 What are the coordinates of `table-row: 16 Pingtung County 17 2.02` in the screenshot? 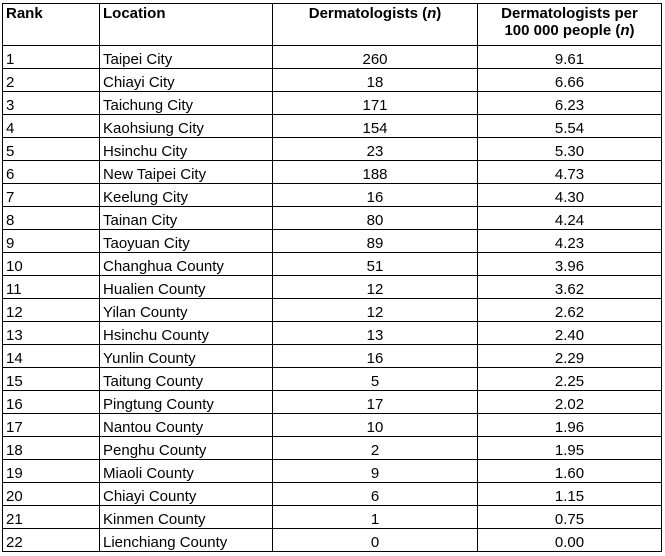 It's located at (332, 402).